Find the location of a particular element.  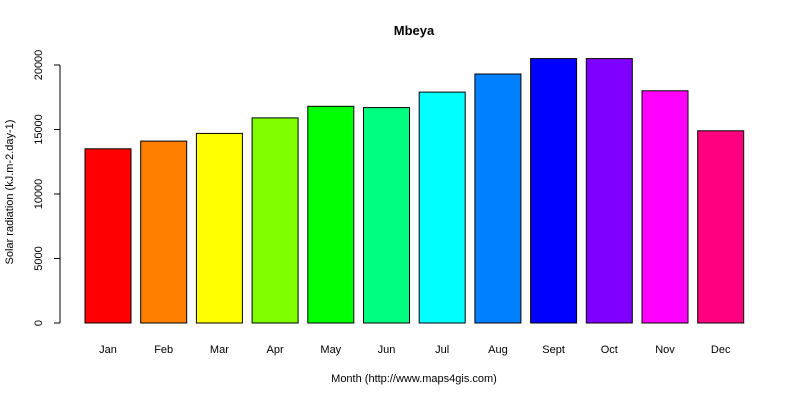

x-tick-label: Mar is located at coordinates (219, 350).